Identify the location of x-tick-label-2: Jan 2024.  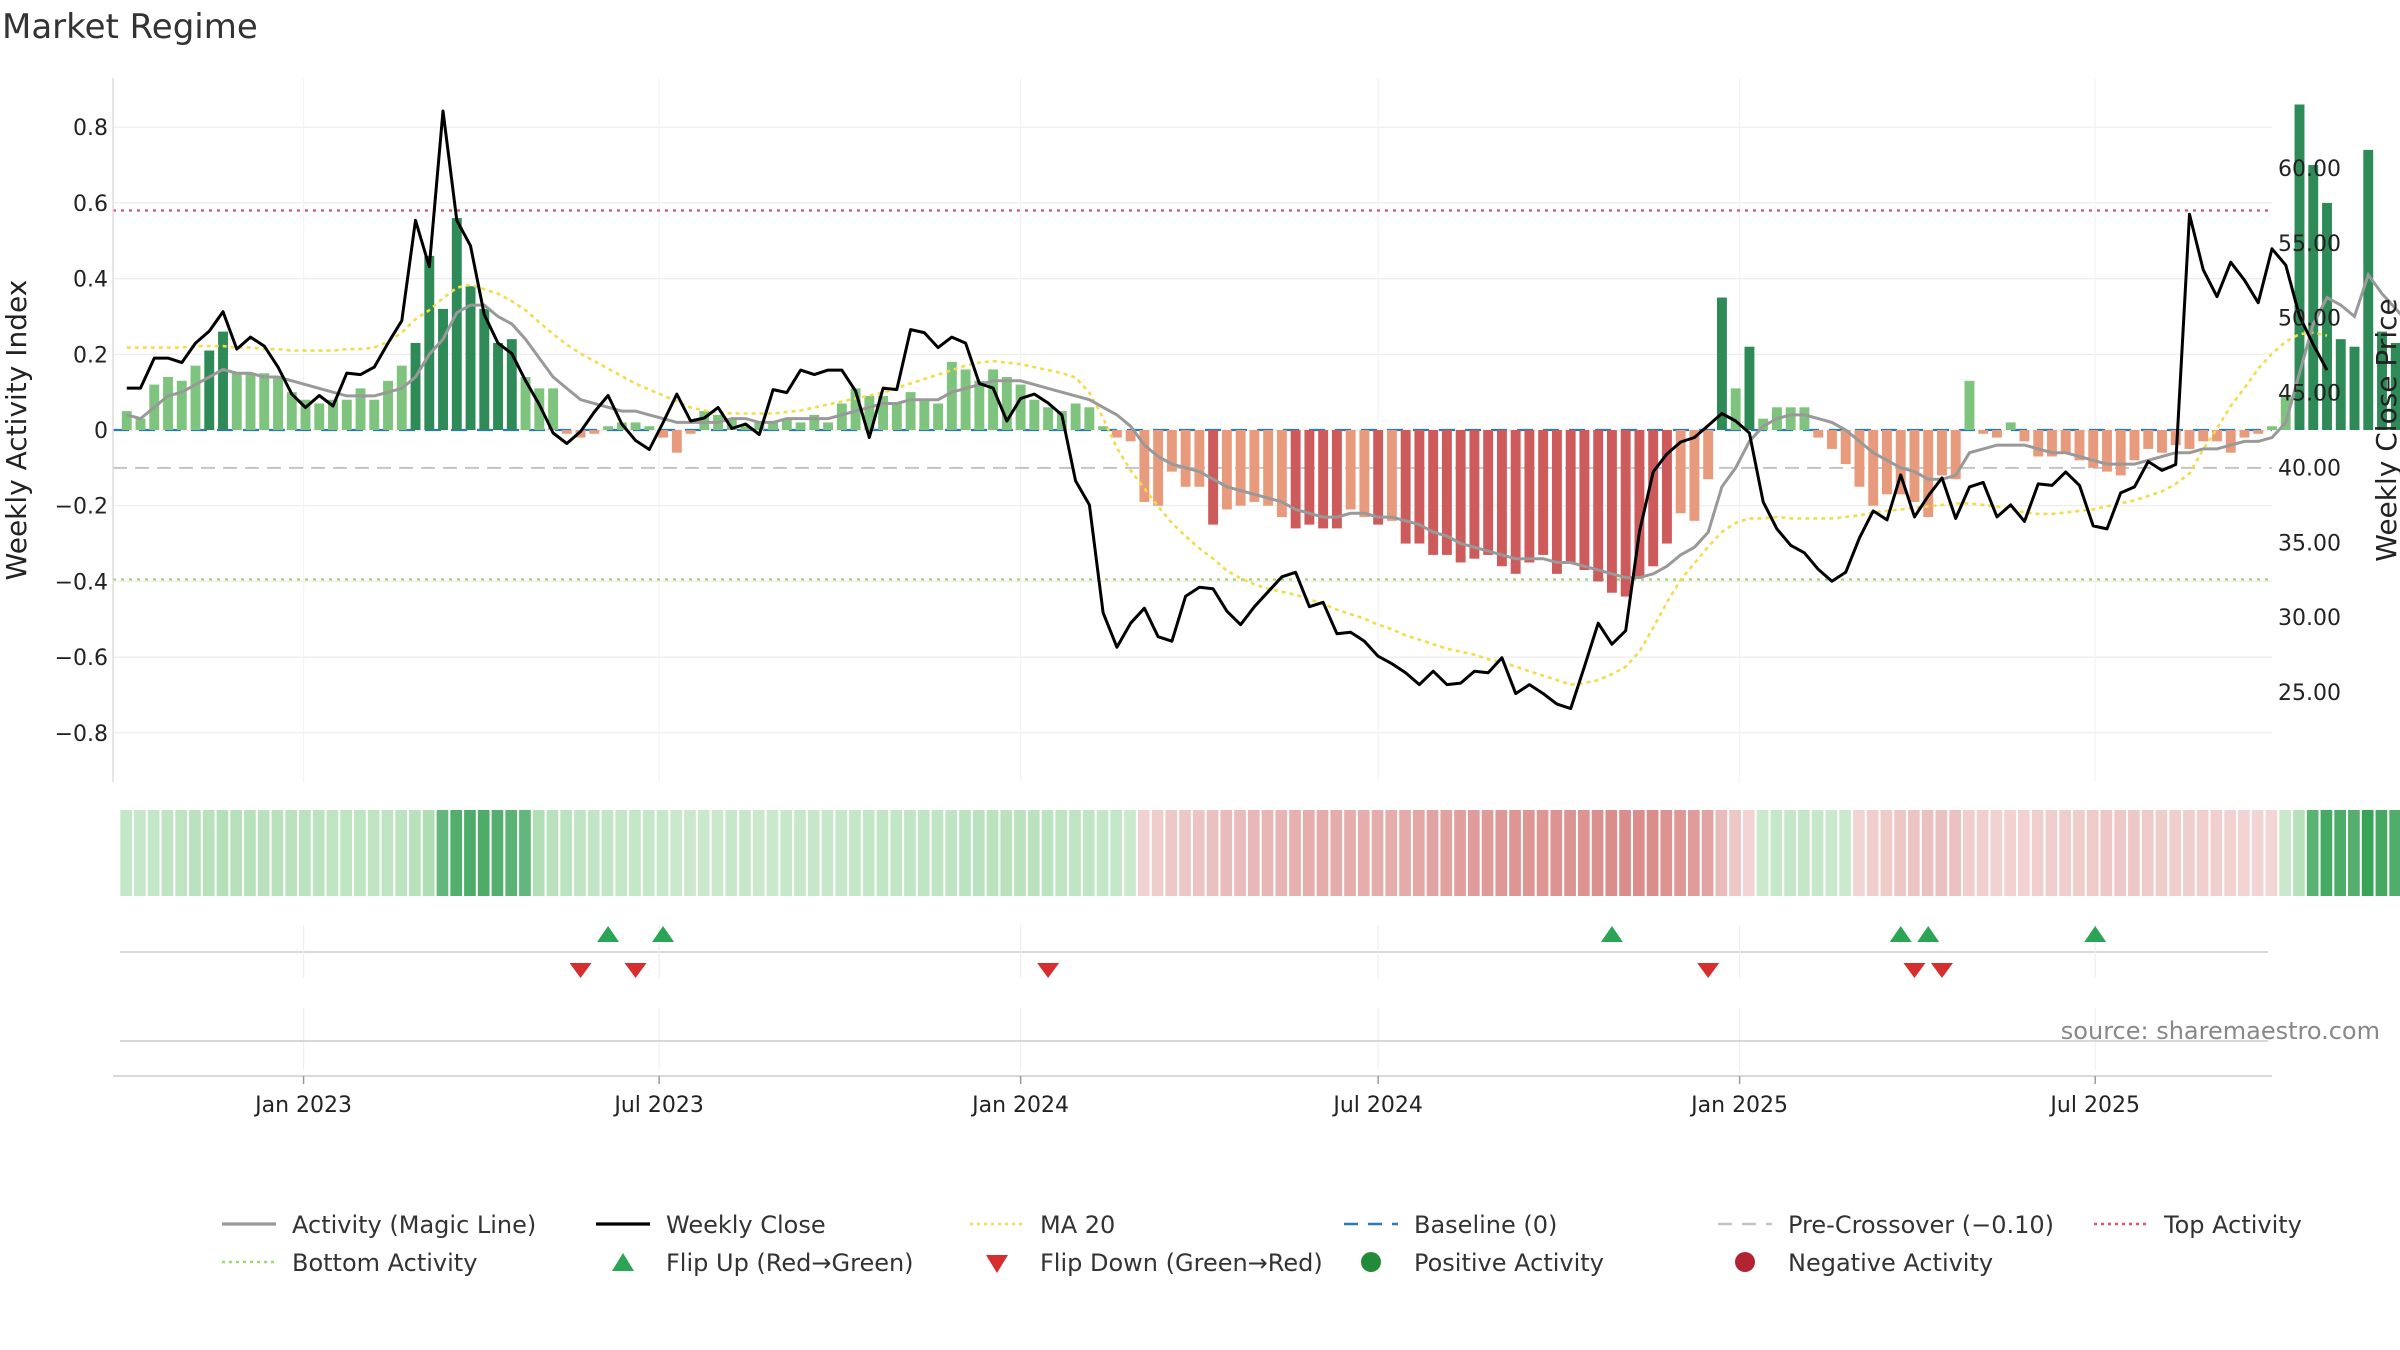
(1019, 1105).